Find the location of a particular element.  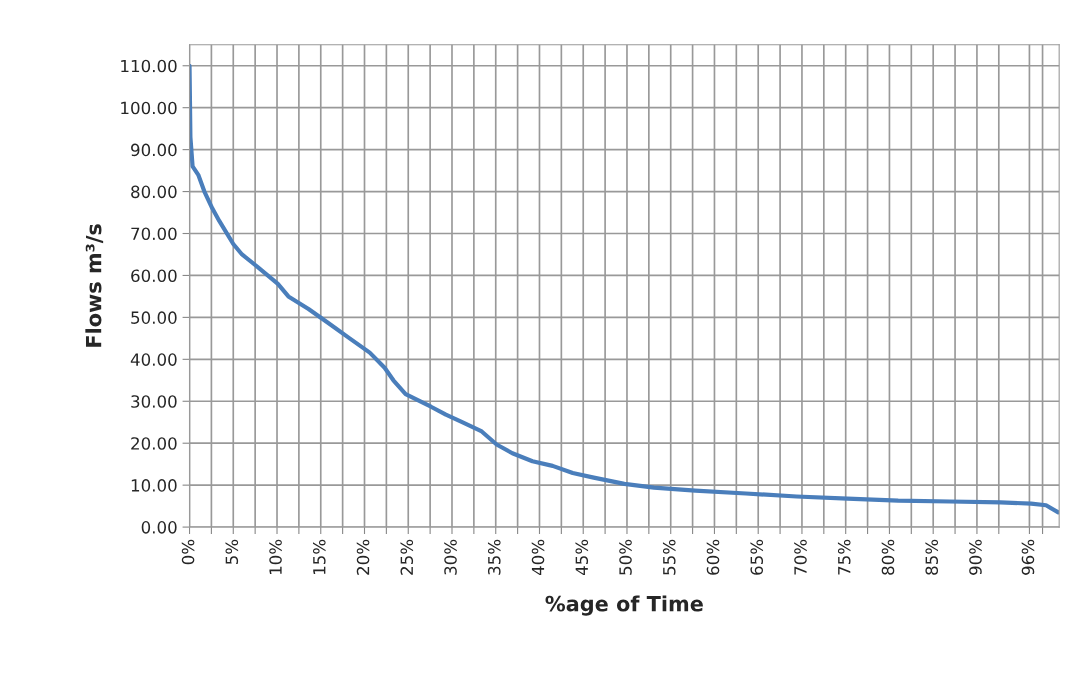

x-tick-label: 50% is located at coordinates (625, 557).